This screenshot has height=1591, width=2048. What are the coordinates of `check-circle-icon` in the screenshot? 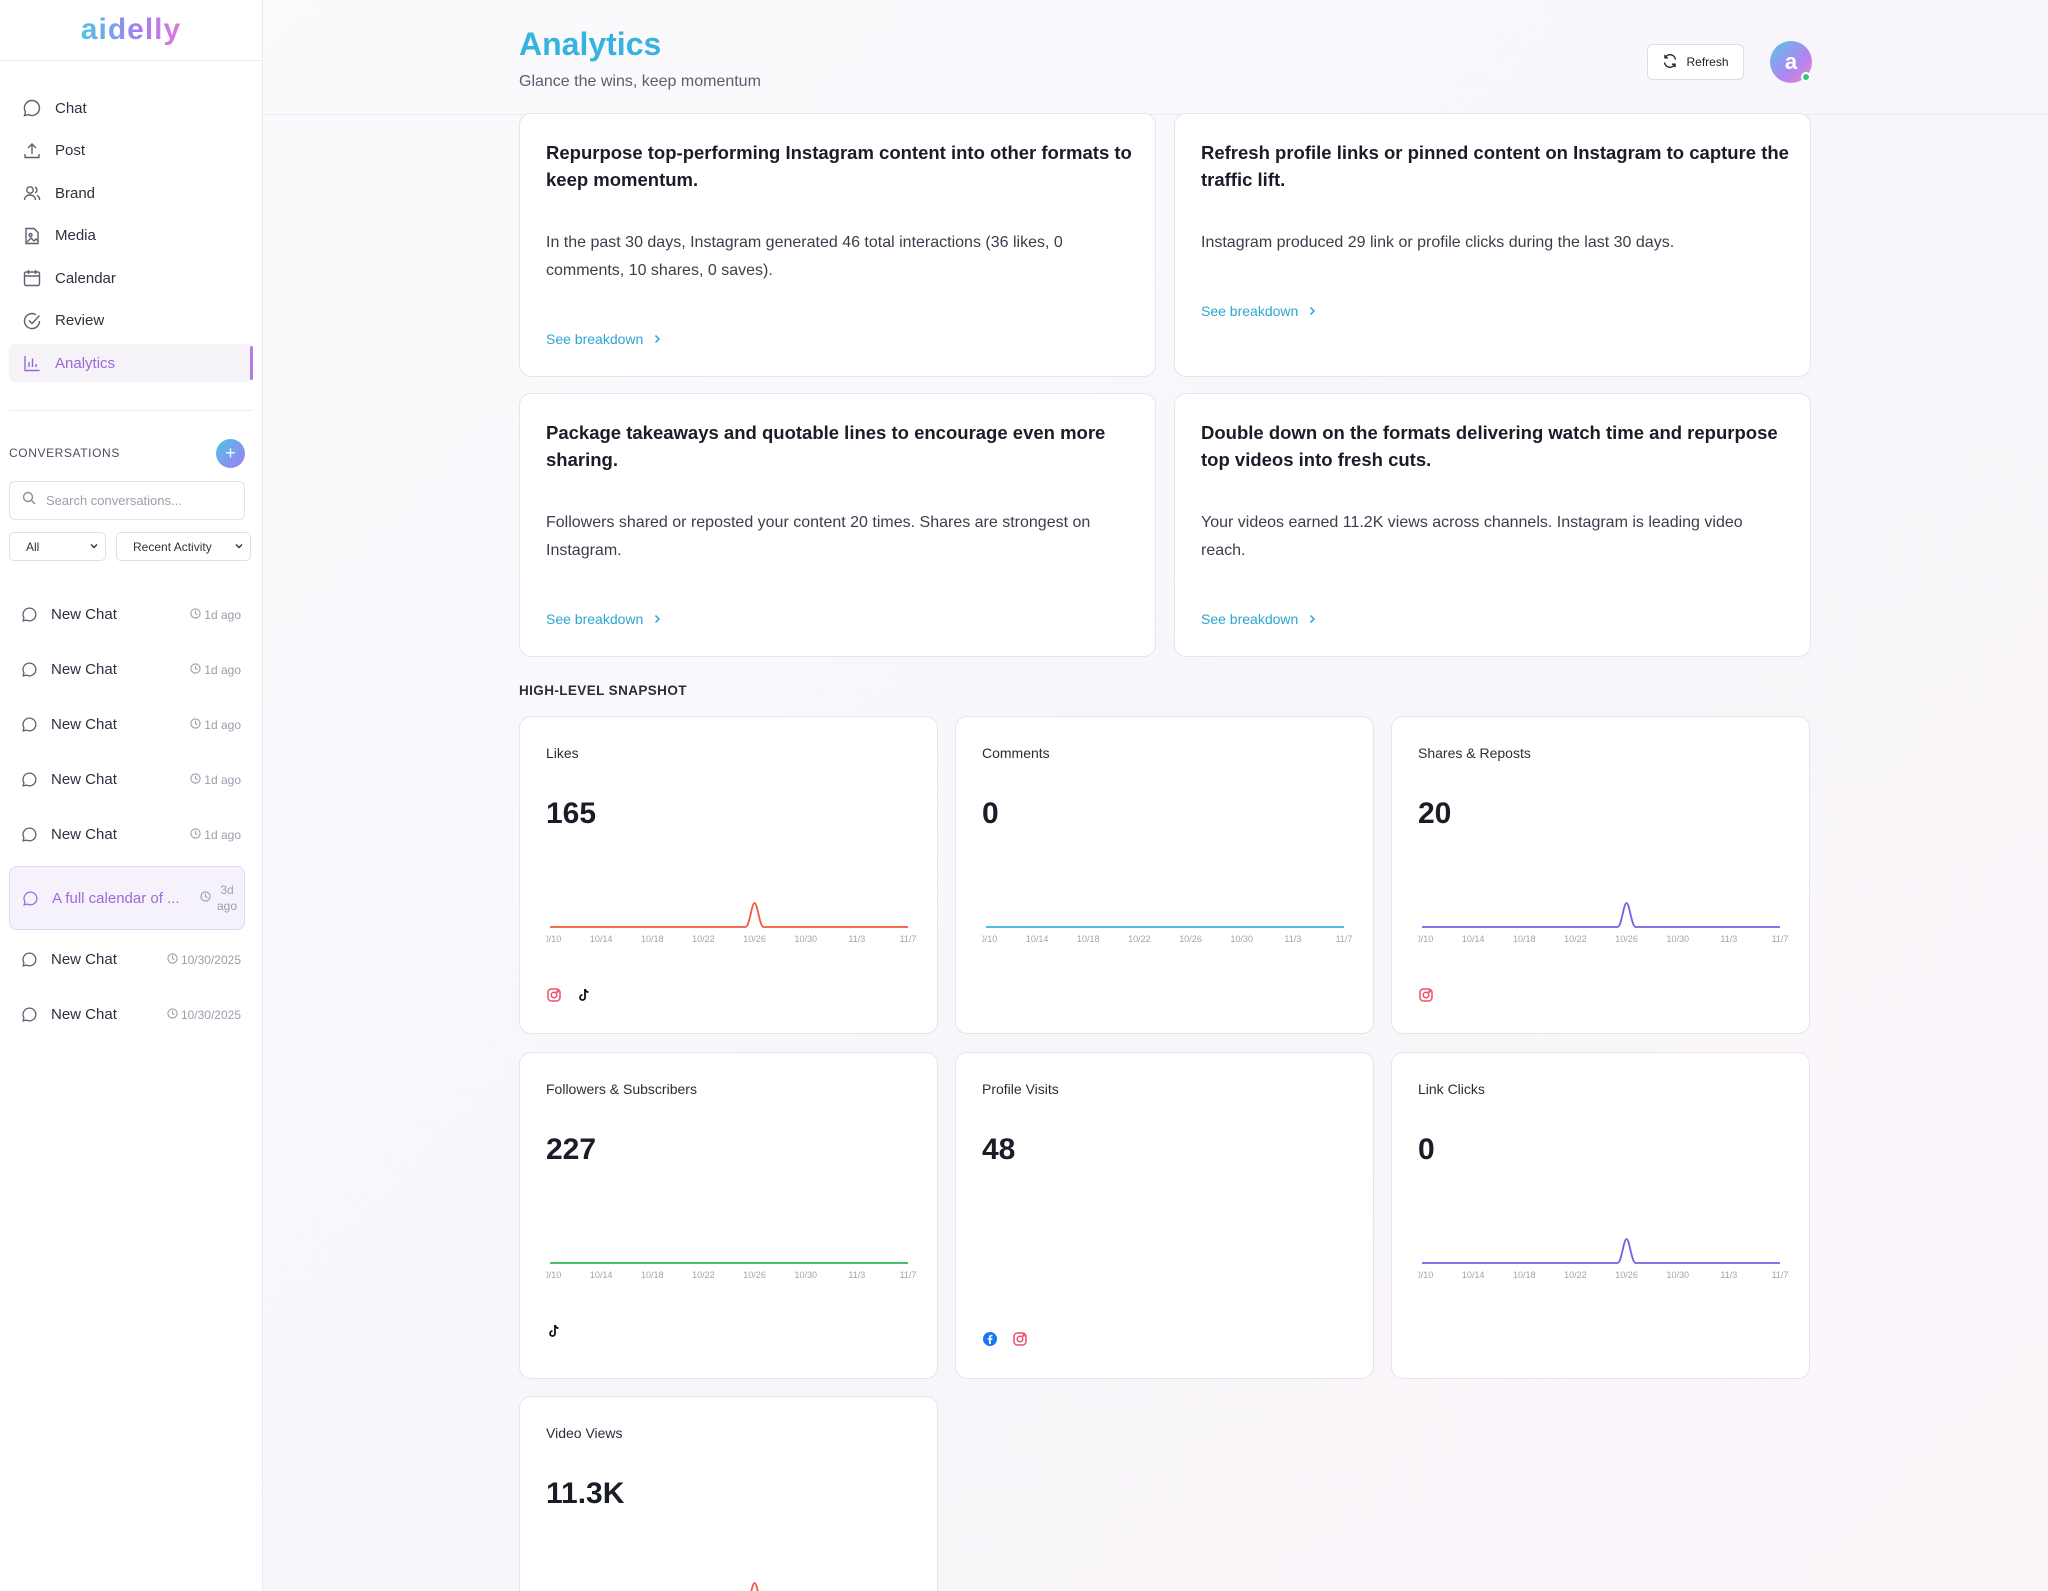 It's located at (32, 321).